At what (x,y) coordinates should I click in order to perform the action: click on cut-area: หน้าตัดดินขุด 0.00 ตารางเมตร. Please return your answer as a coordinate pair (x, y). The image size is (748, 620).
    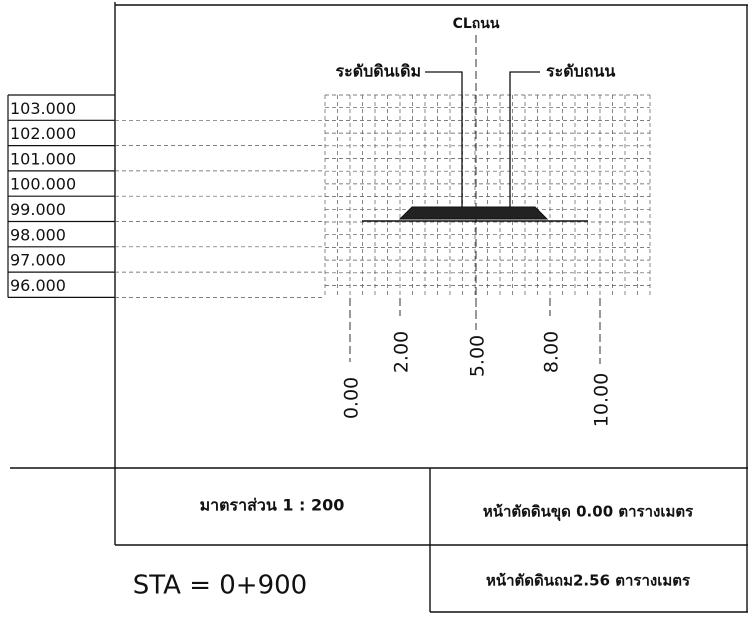
    Looking at the image, I should click on (588, 512).